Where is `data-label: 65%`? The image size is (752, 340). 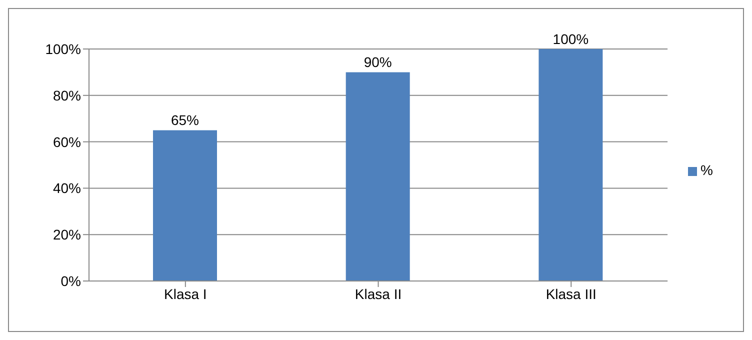
data-label: 65% is located at coordinates (185, 120).